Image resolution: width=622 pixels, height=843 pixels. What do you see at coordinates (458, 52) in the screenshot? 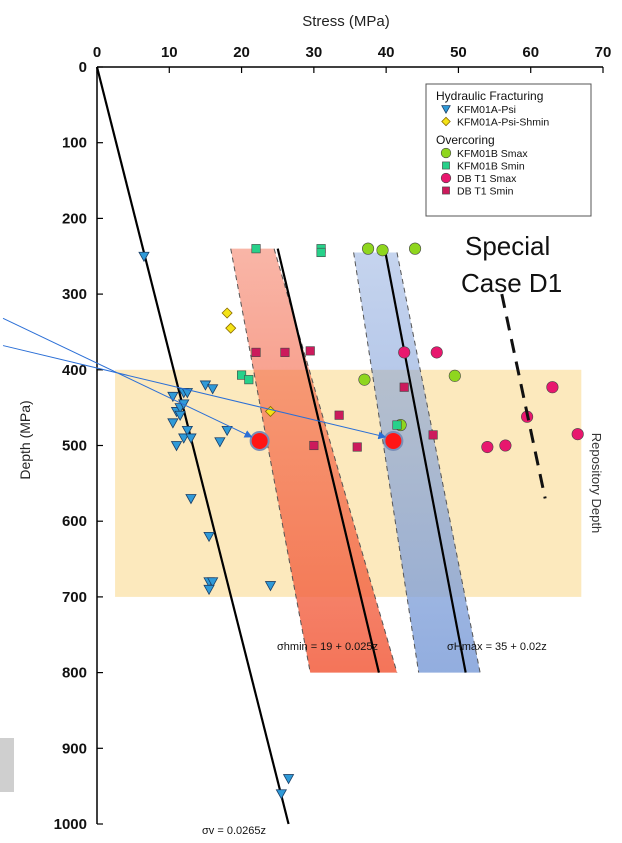
I see `x-tick-label: 50` at bounding box center [458, 52].